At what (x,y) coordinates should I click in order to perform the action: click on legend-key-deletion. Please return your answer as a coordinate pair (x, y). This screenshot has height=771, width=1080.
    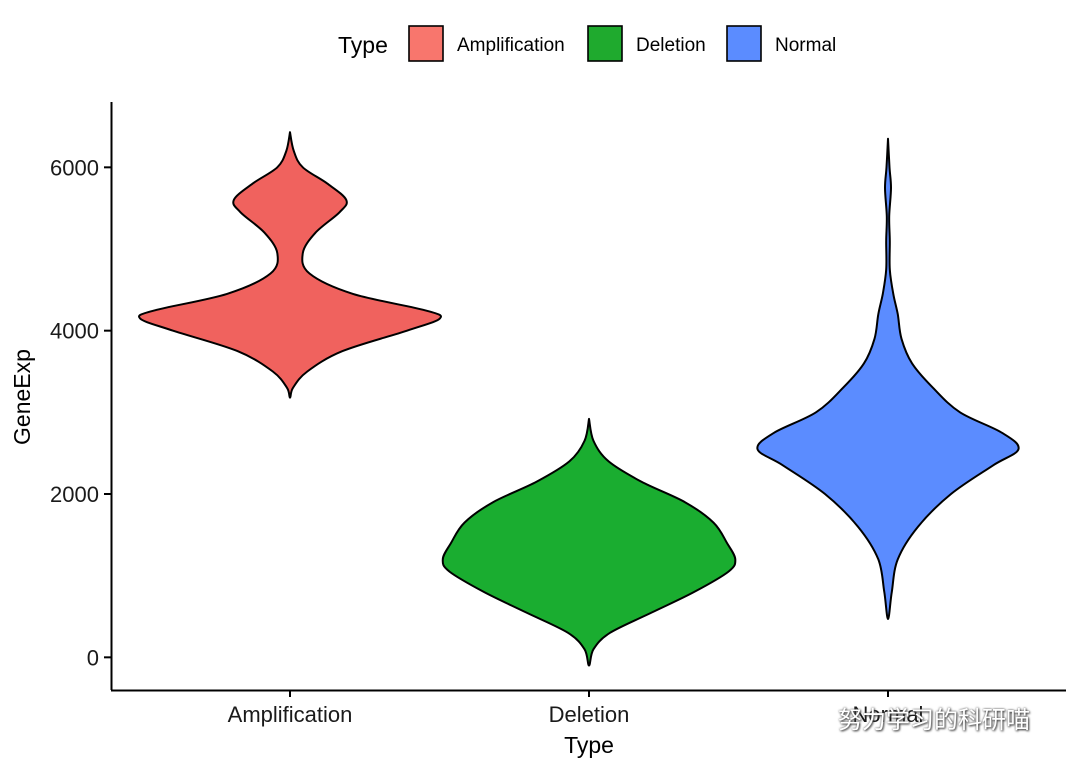
    Looking at the image, I should click on (605, 43).